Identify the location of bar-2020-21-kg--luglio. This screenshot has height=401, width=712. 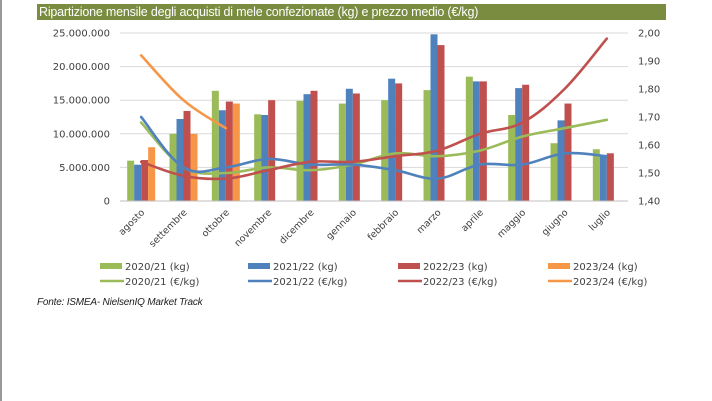
(596, 175).